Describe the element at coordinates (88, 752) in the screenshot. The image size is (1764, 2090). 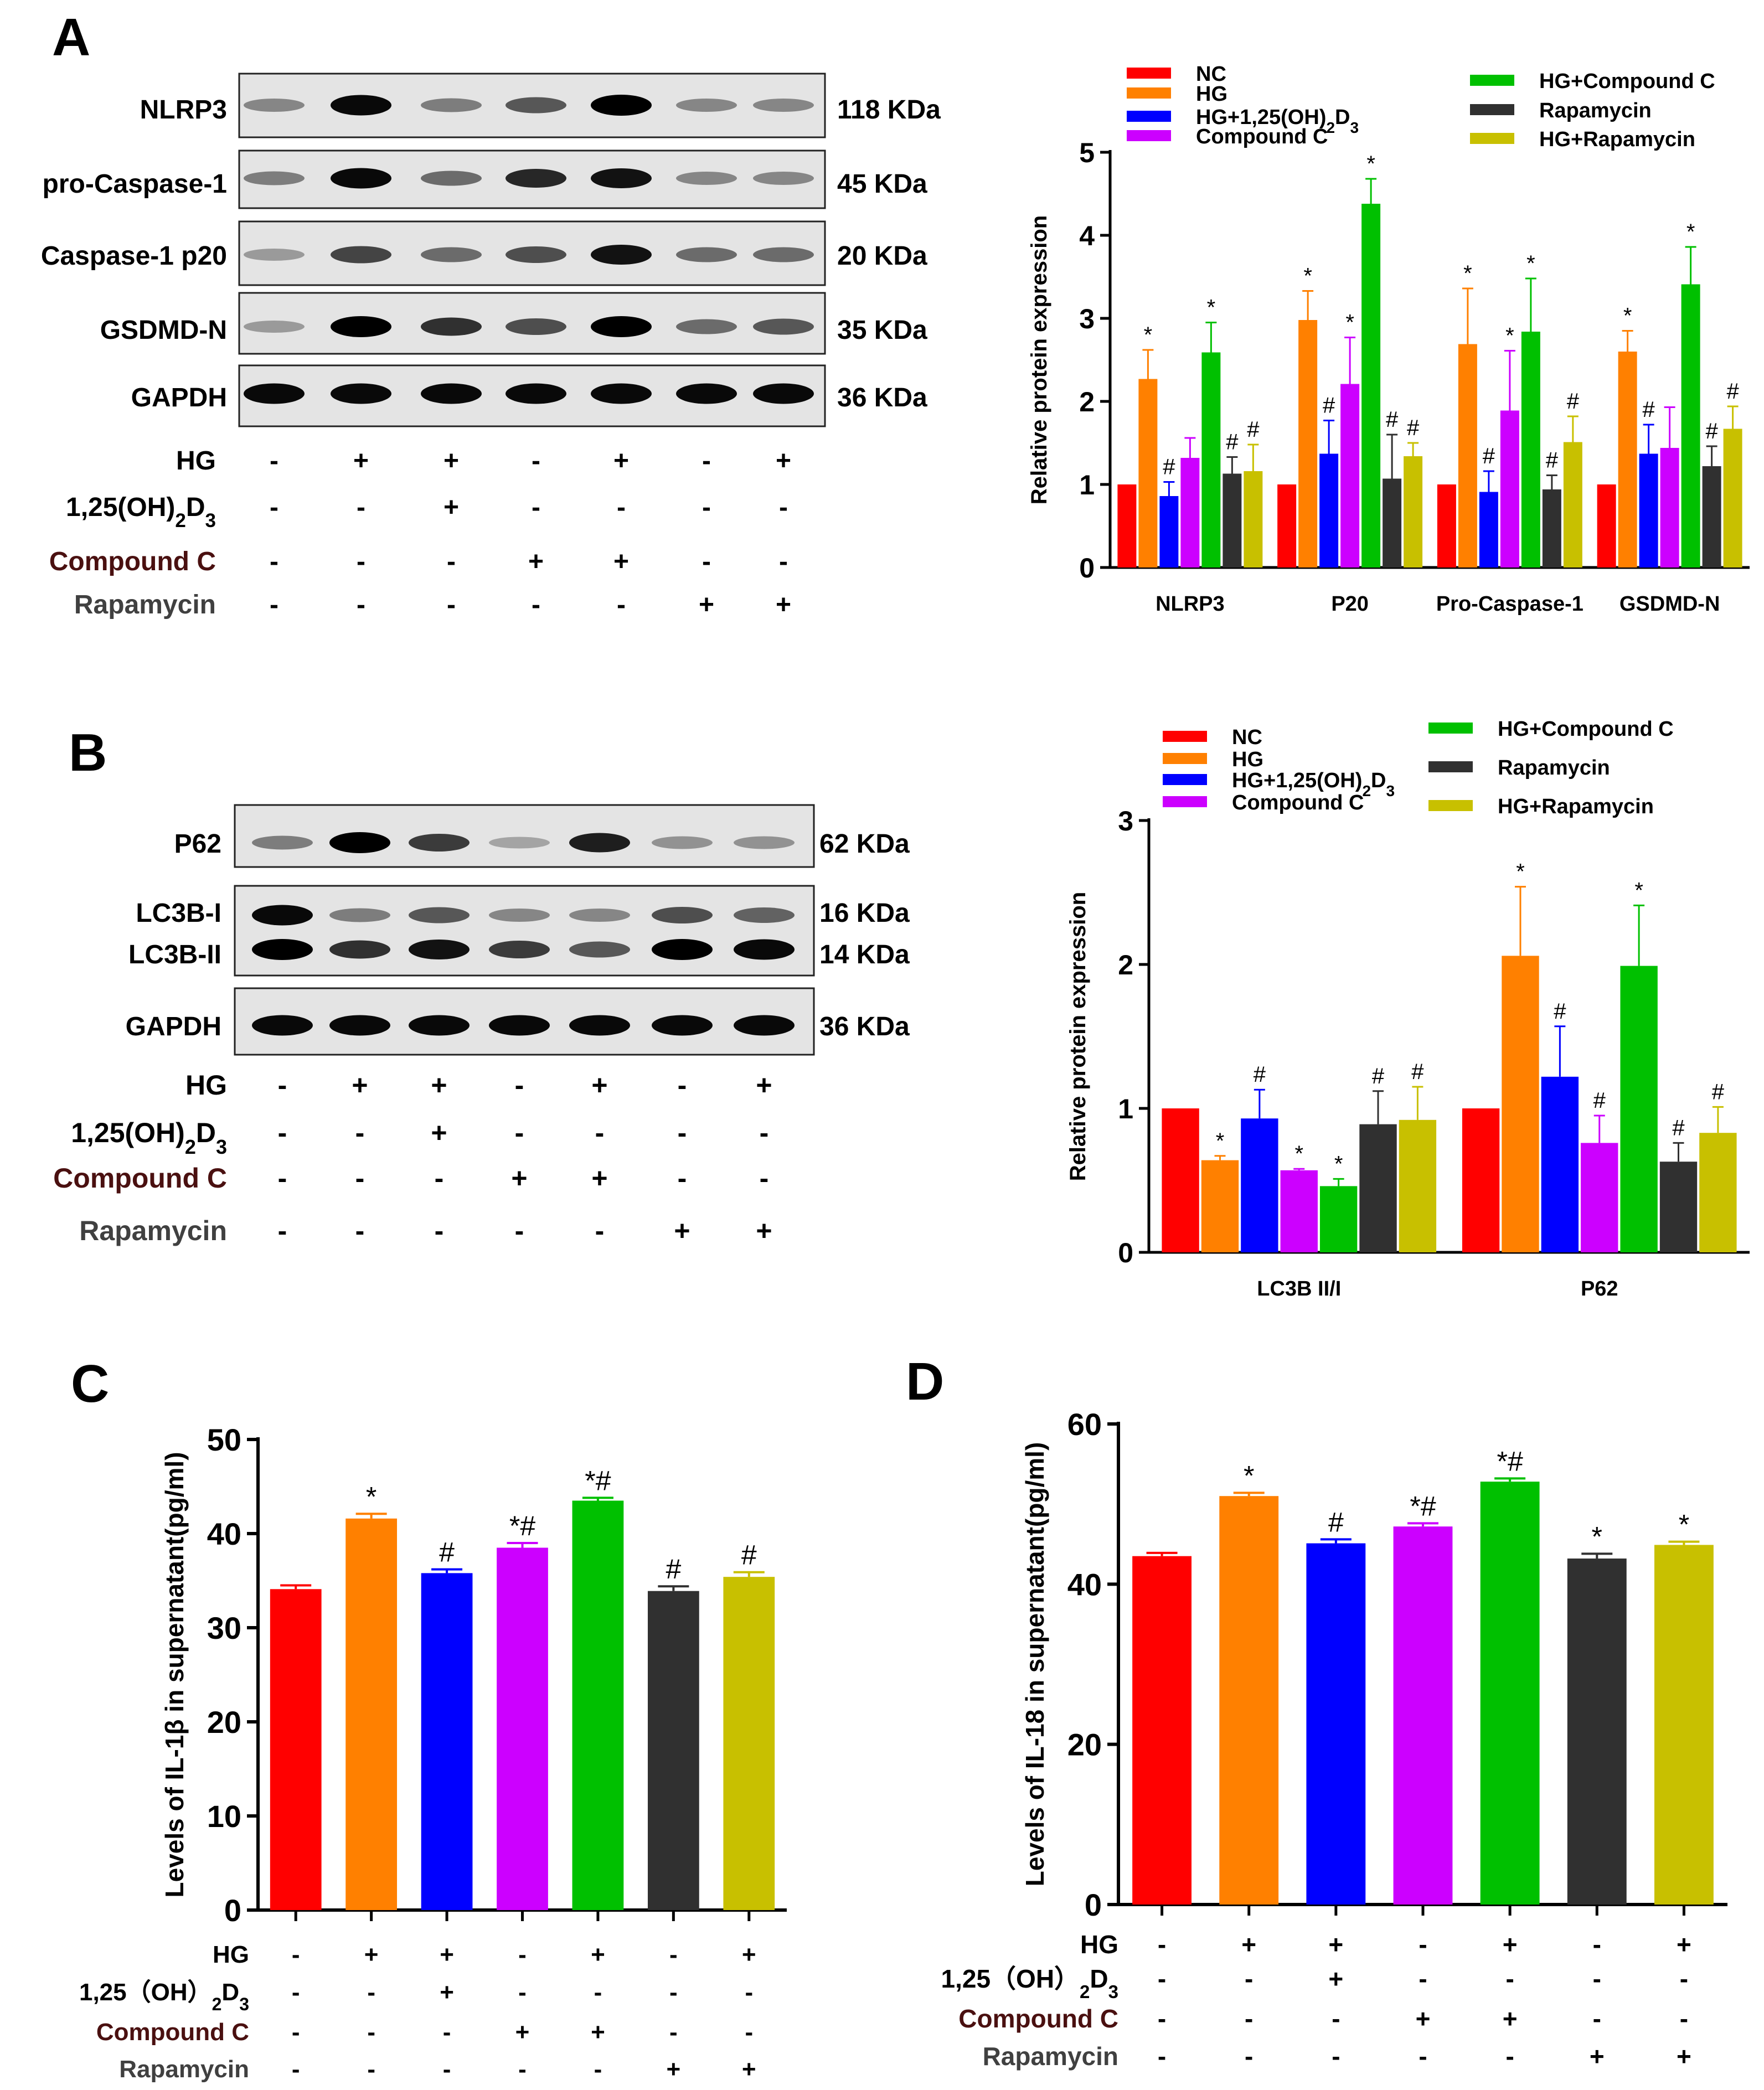
I see `panel-letter: B` at that location.